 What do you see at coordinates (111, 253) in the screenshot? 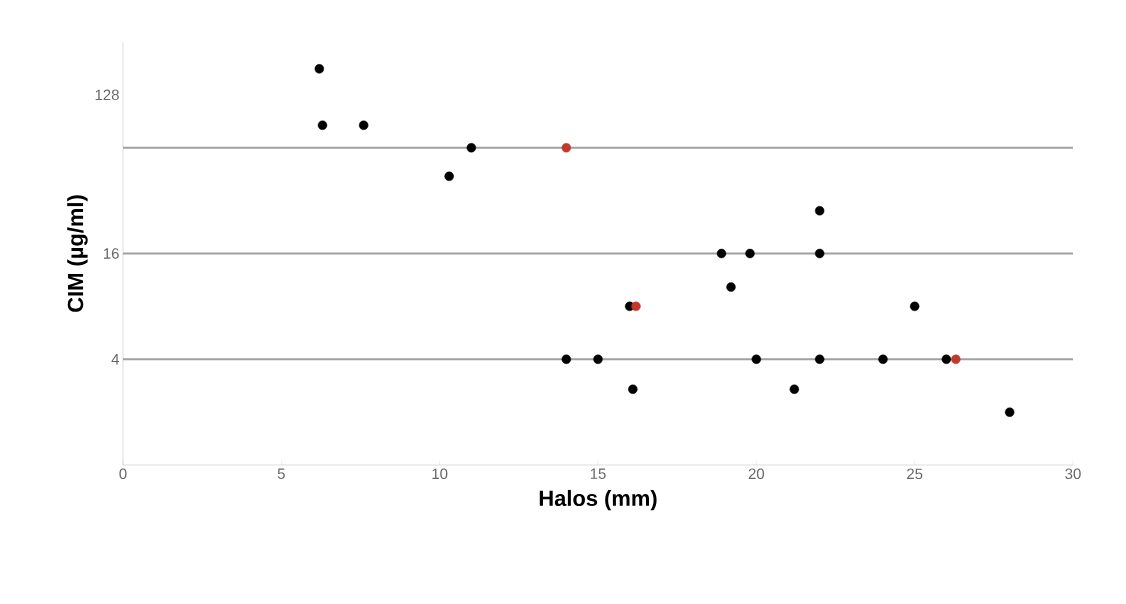
I see `y-tick-label: 16` at bounding box center [111, 253].